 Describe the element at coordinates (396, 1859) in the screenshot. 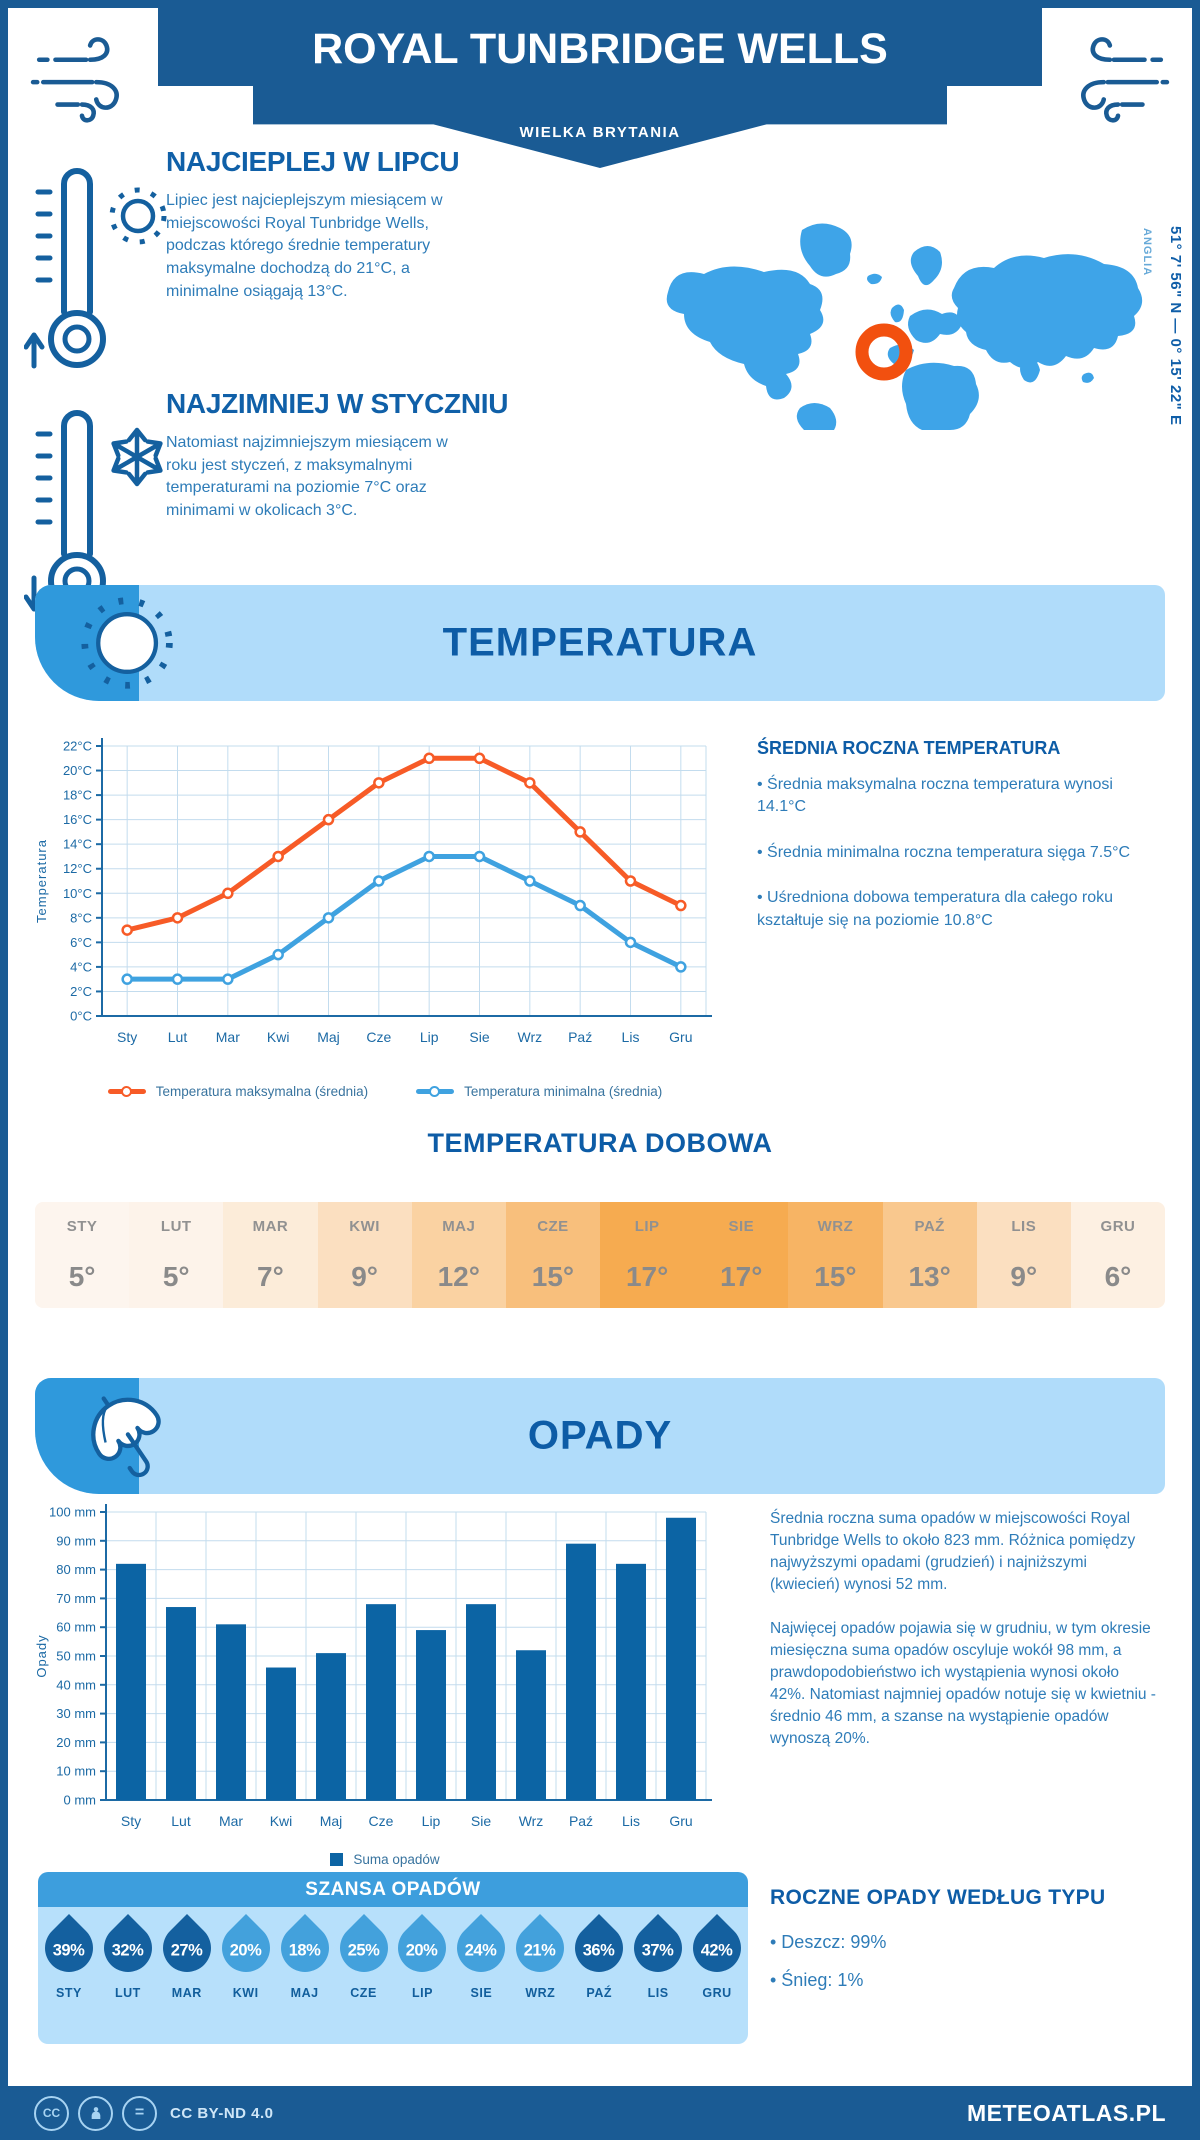

I see `legend-sum-label: Suma opadów` at that location.